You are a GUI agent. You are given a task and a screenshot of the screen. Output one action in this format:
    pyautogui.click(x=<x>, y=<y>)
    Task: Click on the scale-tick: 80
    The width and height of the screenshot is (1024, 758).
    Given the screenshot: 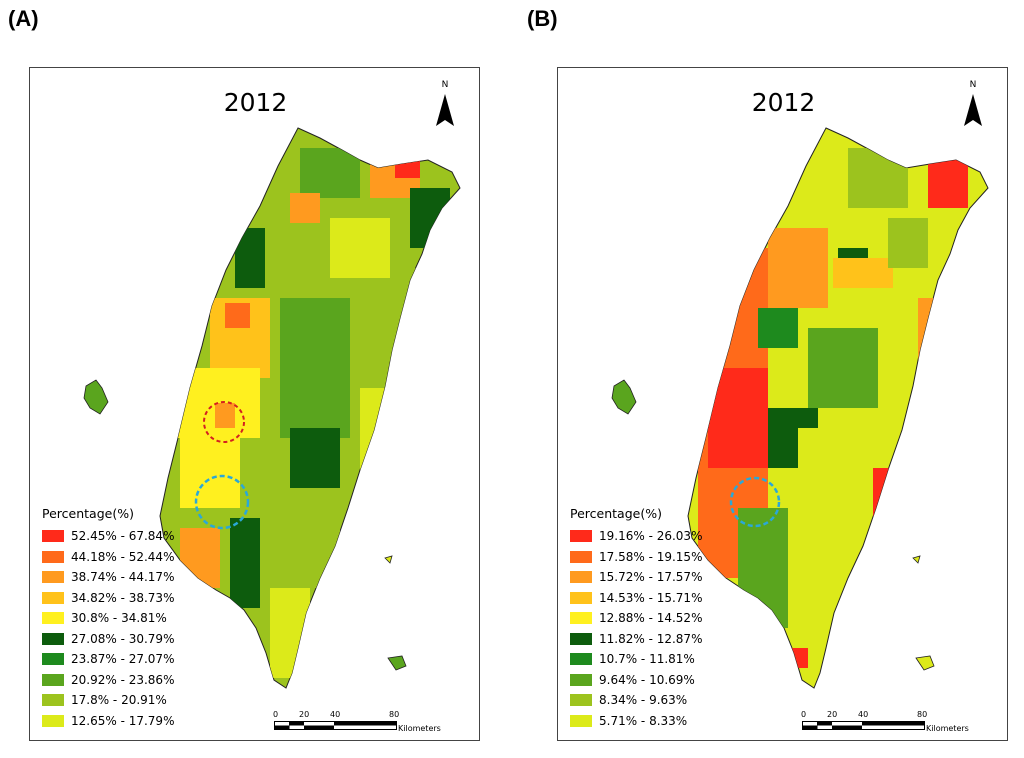 What is the action you would take?
    pyautogui.click(x=394, y=714)
    